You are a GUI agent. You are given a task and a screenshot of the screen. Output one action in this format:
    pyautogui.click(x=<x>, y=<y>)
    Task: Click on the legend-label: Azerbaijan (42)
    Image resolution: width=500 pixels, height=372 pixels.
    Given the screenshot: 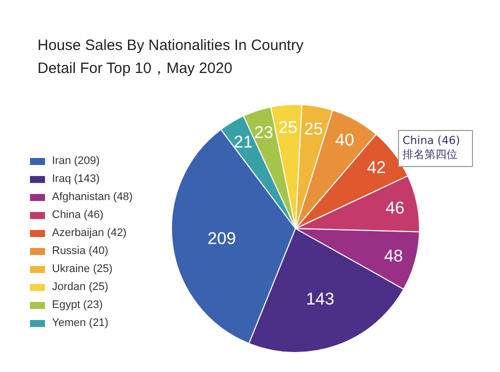 What is the action you would take?
    pyautogui.click(x=89, y=233)
    